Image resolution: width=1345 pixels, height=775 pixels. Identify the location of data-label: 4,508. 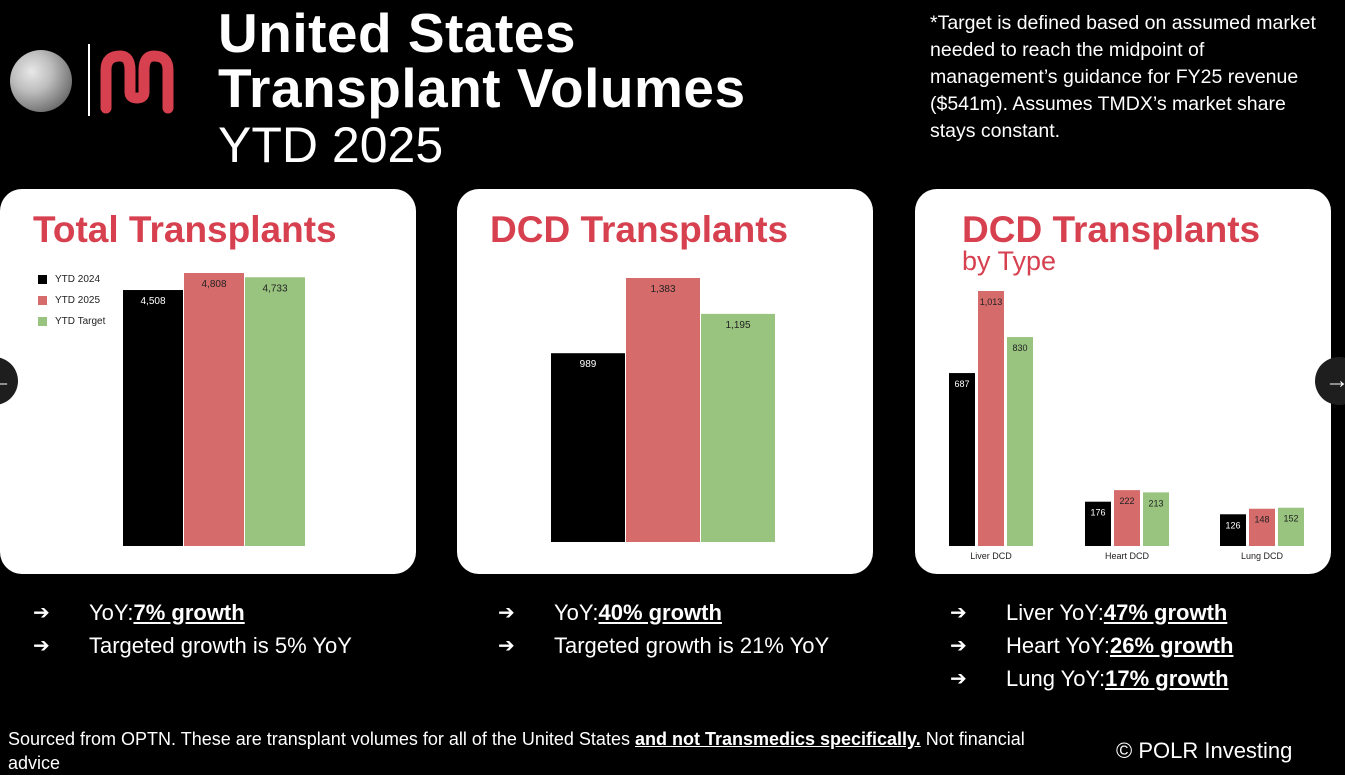
(152, 301).